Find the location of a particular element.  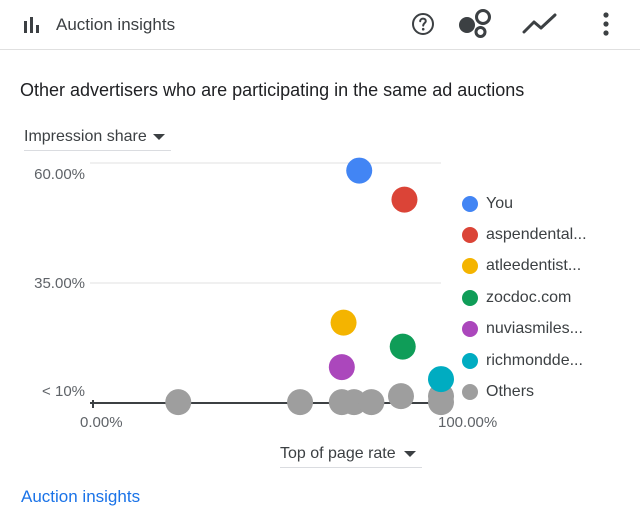

legend-label: You is located at coordinates (499, 203).